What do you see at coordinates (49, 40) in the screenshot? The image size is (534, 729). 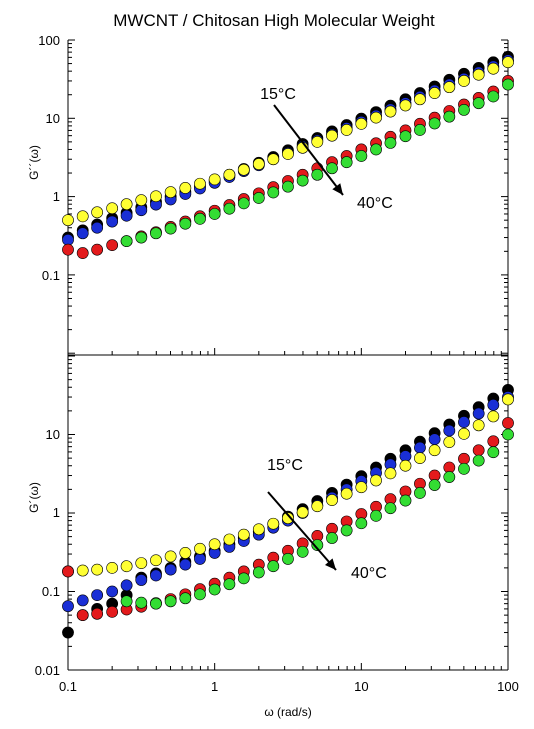 I see `y-tick-label: 100` at bounding box center [49, 40].